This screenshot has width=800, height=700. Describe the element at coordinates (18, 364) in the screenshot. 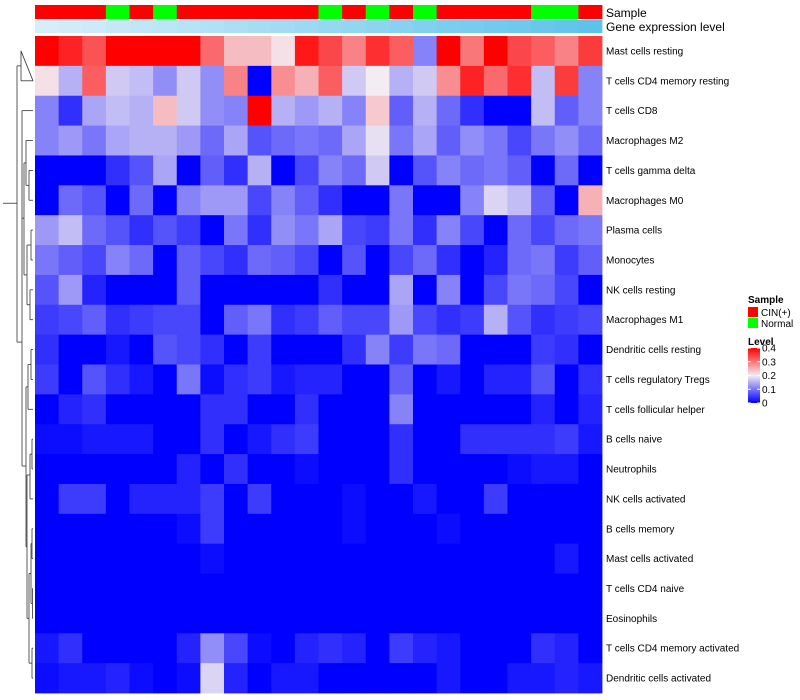

I see `row-dendrogram` at that location.